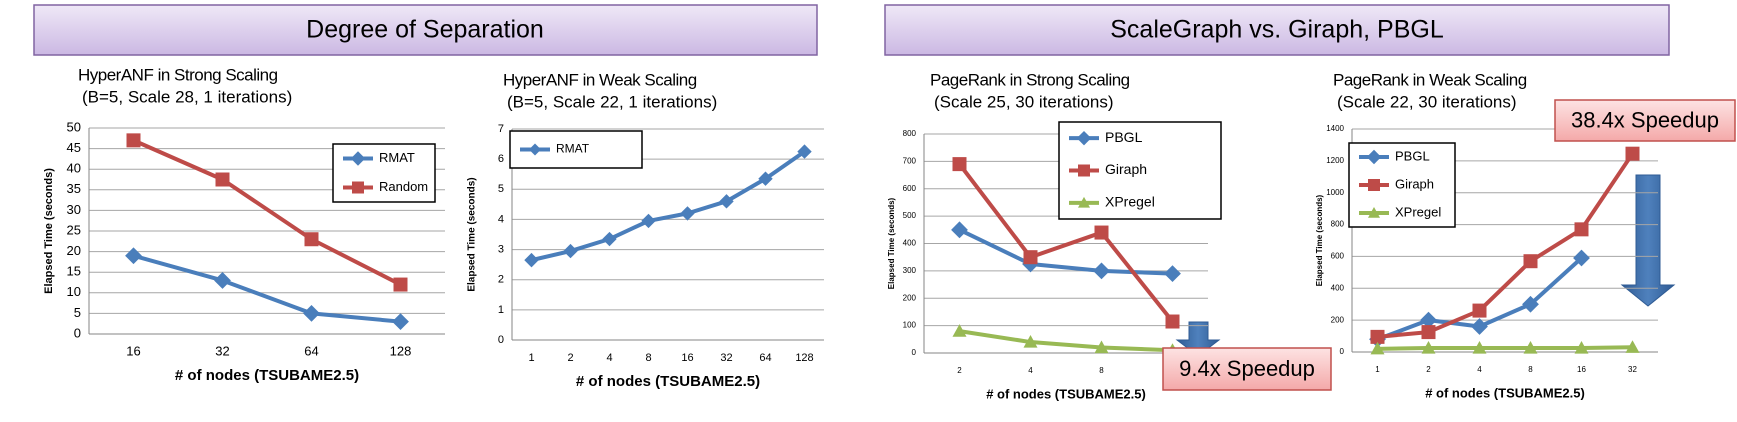  I want to click on y-tick-label: 700, so click(910, 160).